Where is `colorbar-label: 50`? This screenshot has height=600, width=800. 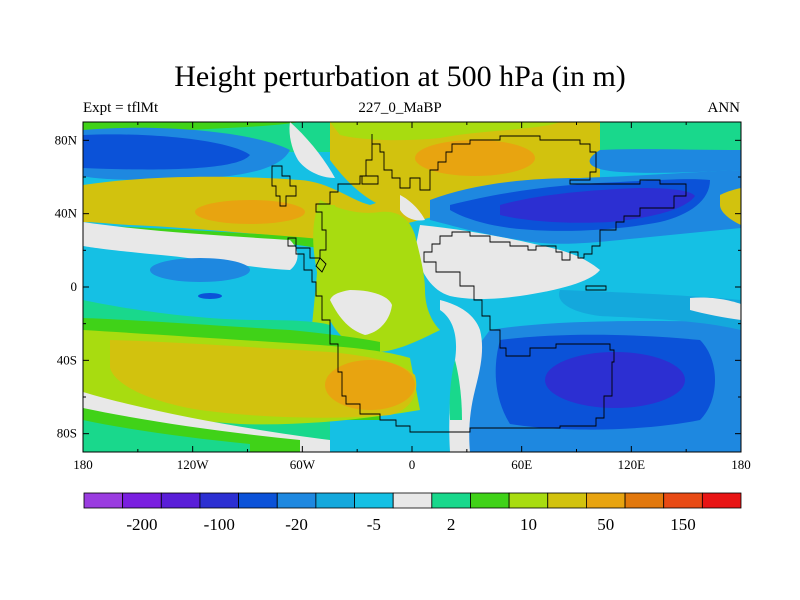
colorbar-label: 50 is located at coordinates (605, 524).